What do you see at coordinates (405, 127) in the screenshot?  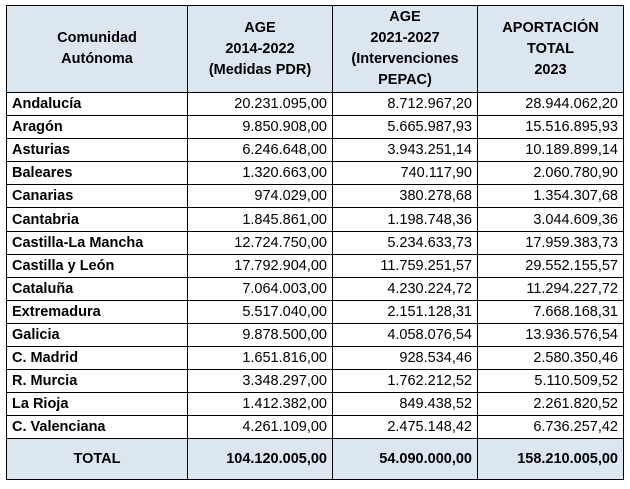 I see `age-pepac-value: 5.665.987,93` at bounding box center [405, 127].